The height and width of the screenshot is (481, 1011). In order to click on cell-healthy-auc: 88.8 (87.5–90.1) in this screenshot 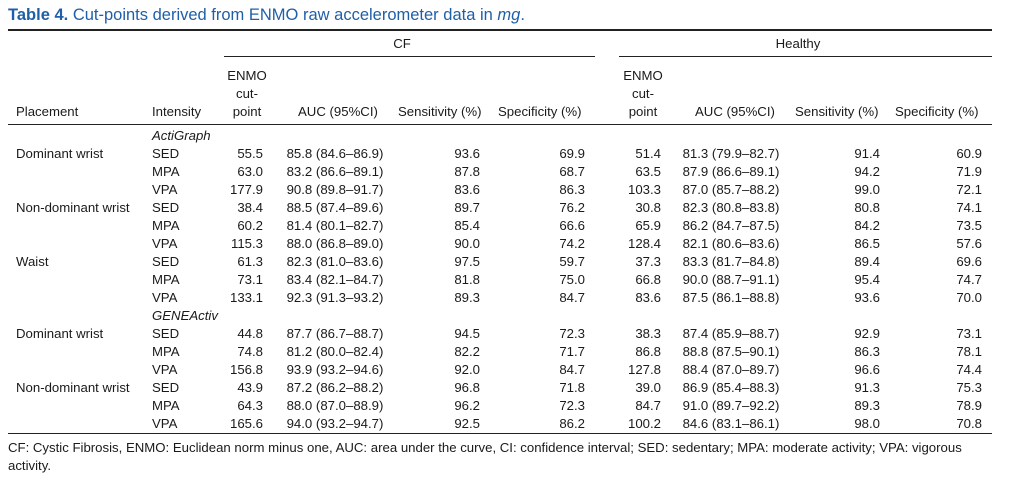, I will do `click(731, 351)`.